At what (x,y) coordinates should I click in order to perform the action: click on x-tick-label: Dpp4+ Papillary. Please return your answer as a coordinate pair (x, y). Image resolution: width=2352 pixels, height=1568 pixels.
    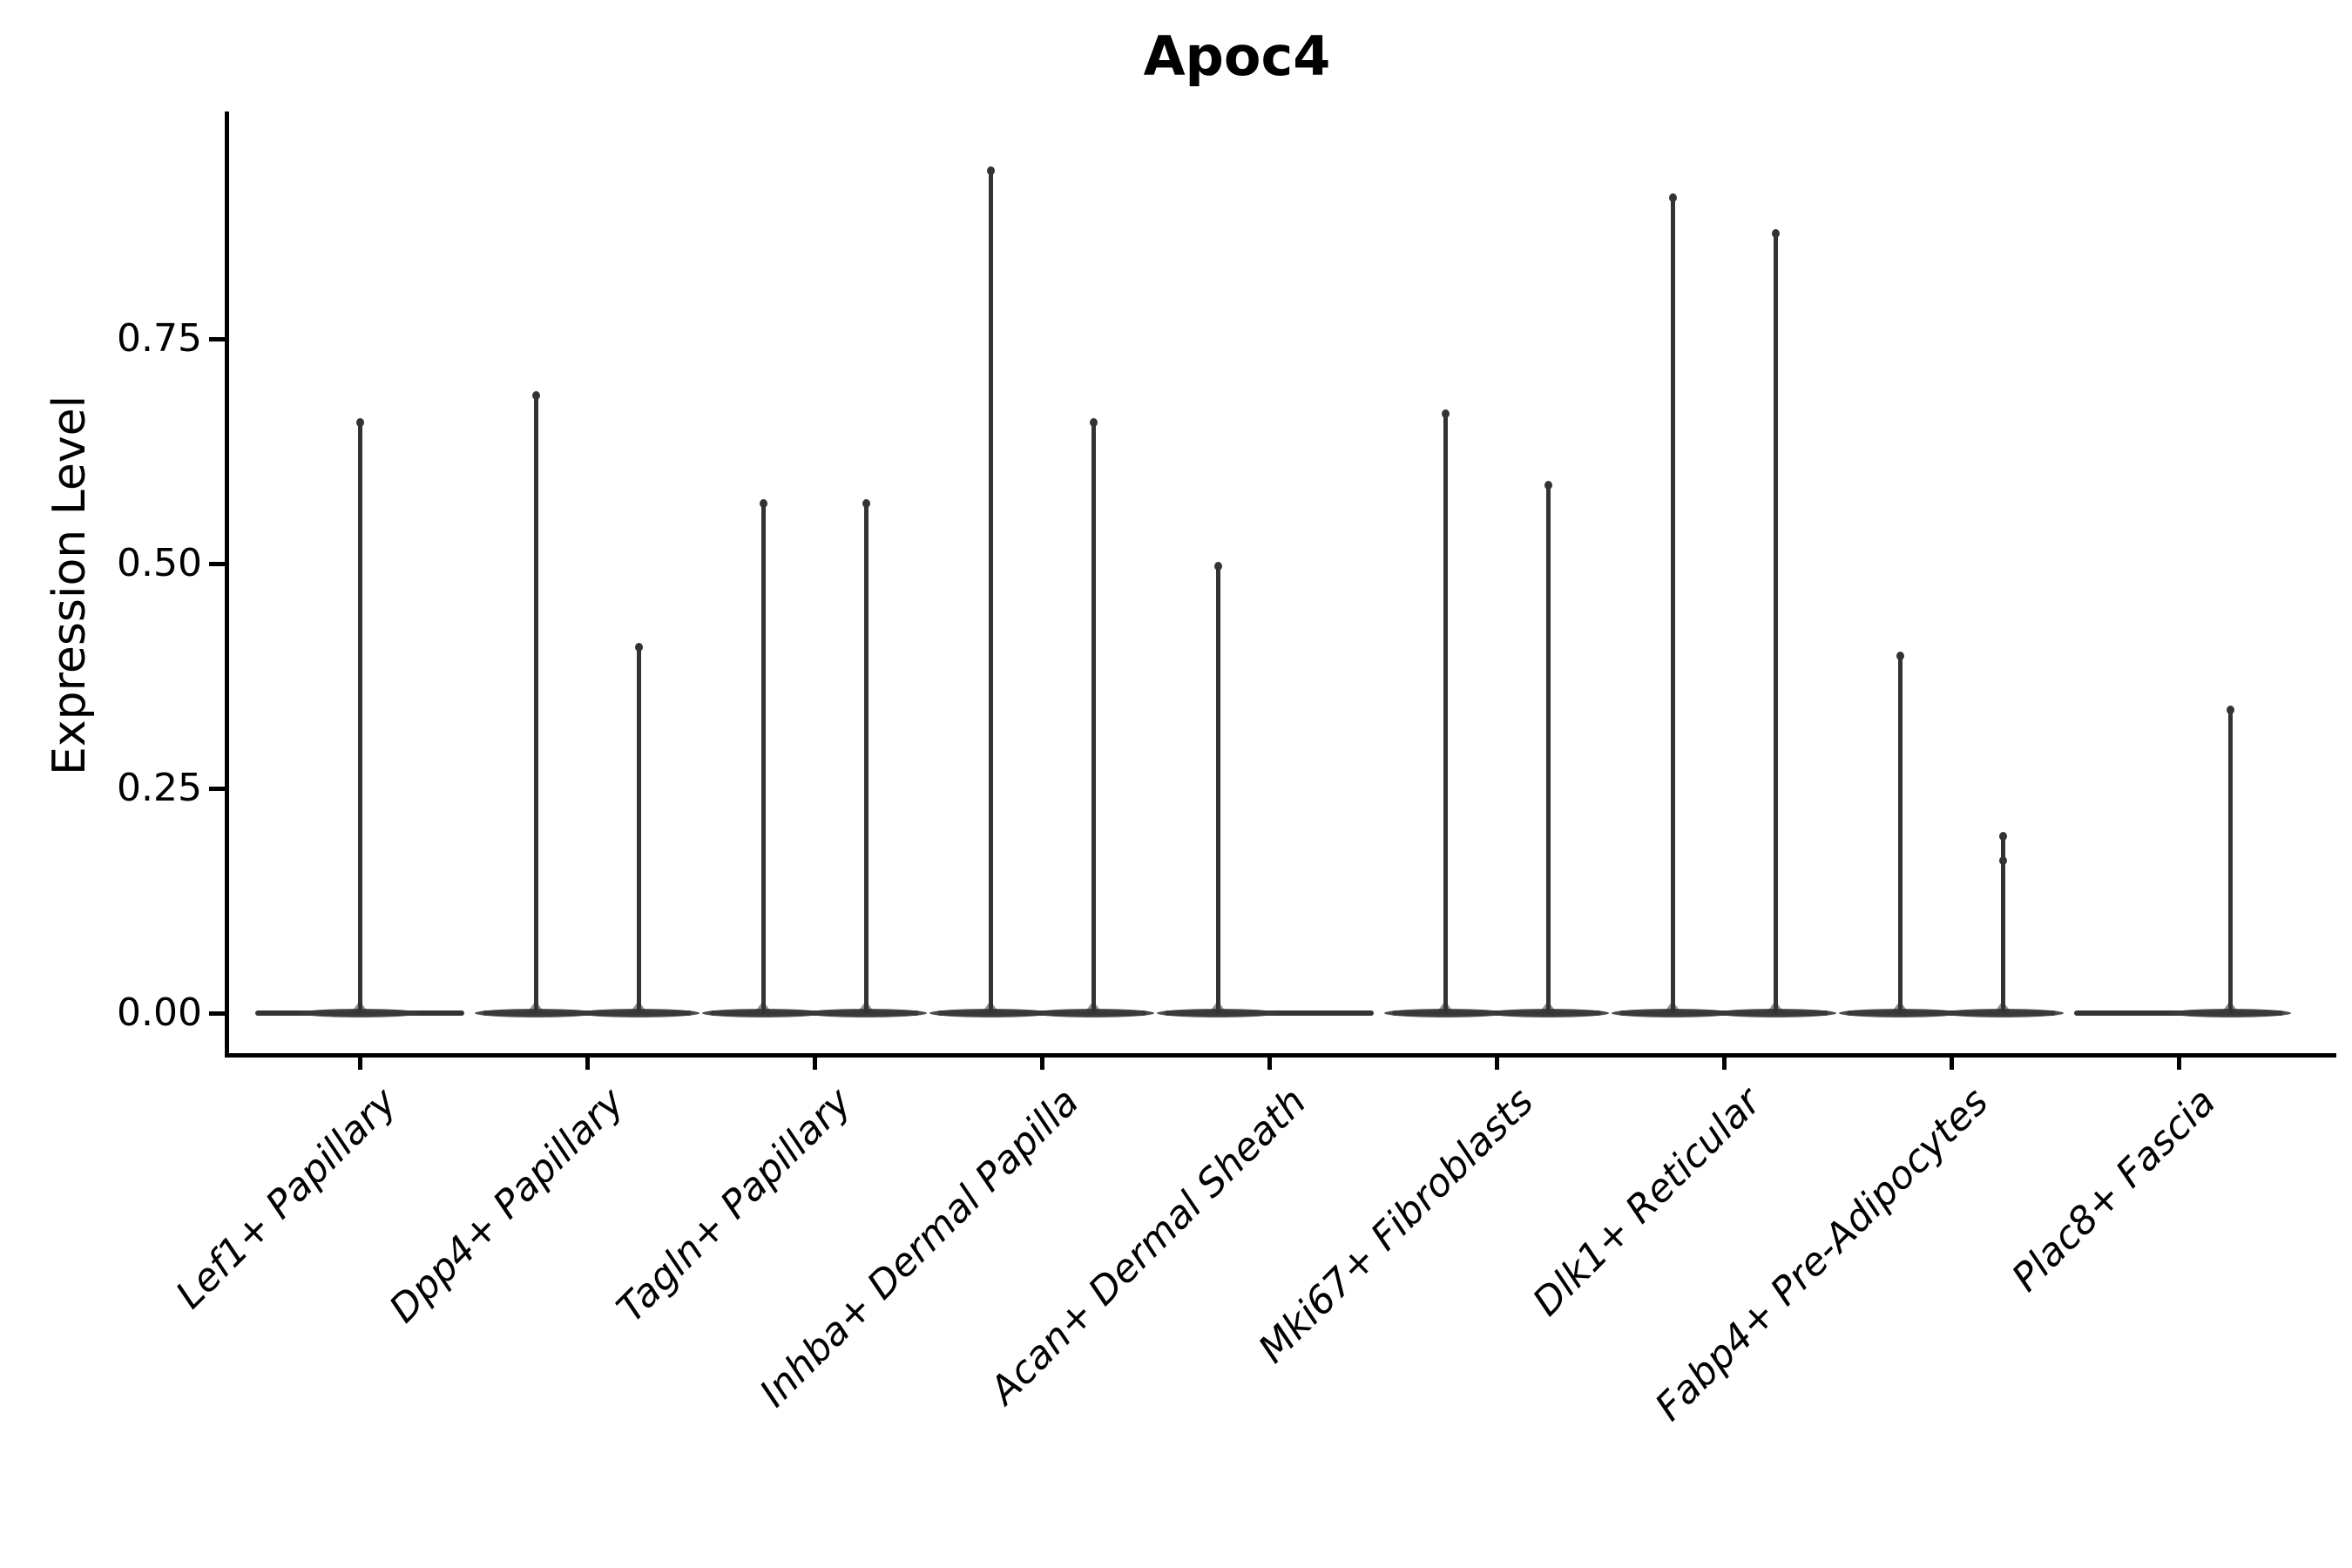
    Looking at the image, I should click on (507, 1205).